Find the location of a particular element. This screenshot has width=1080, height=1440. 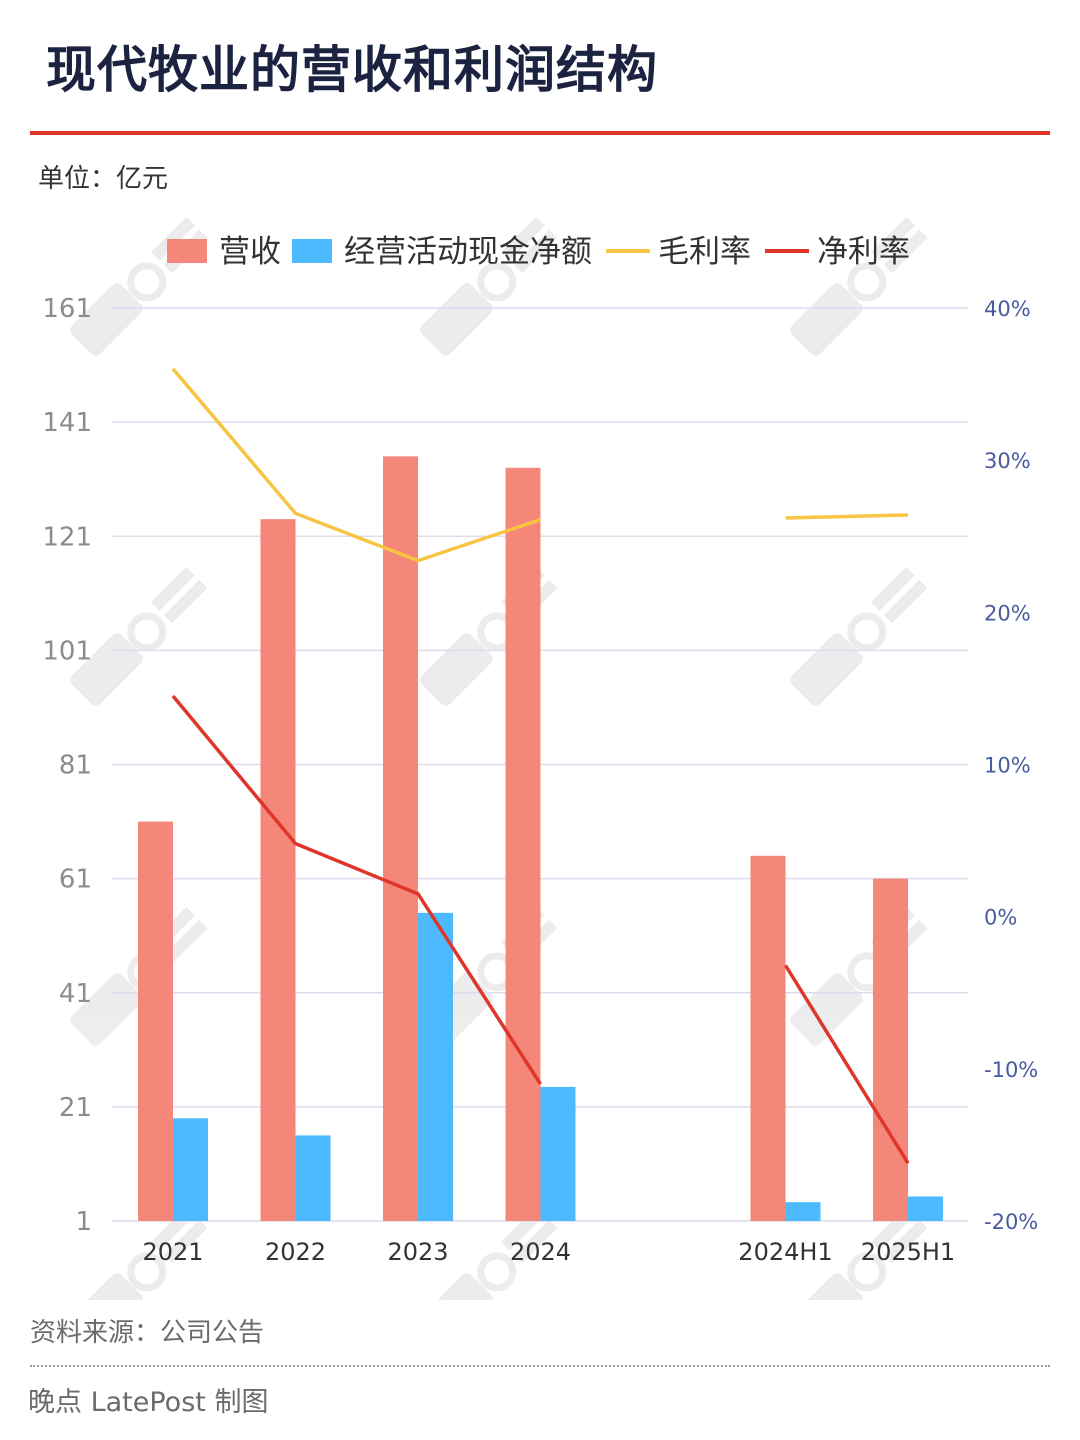

right-tick-label: -10% is located at coordinates (1011, 1070).